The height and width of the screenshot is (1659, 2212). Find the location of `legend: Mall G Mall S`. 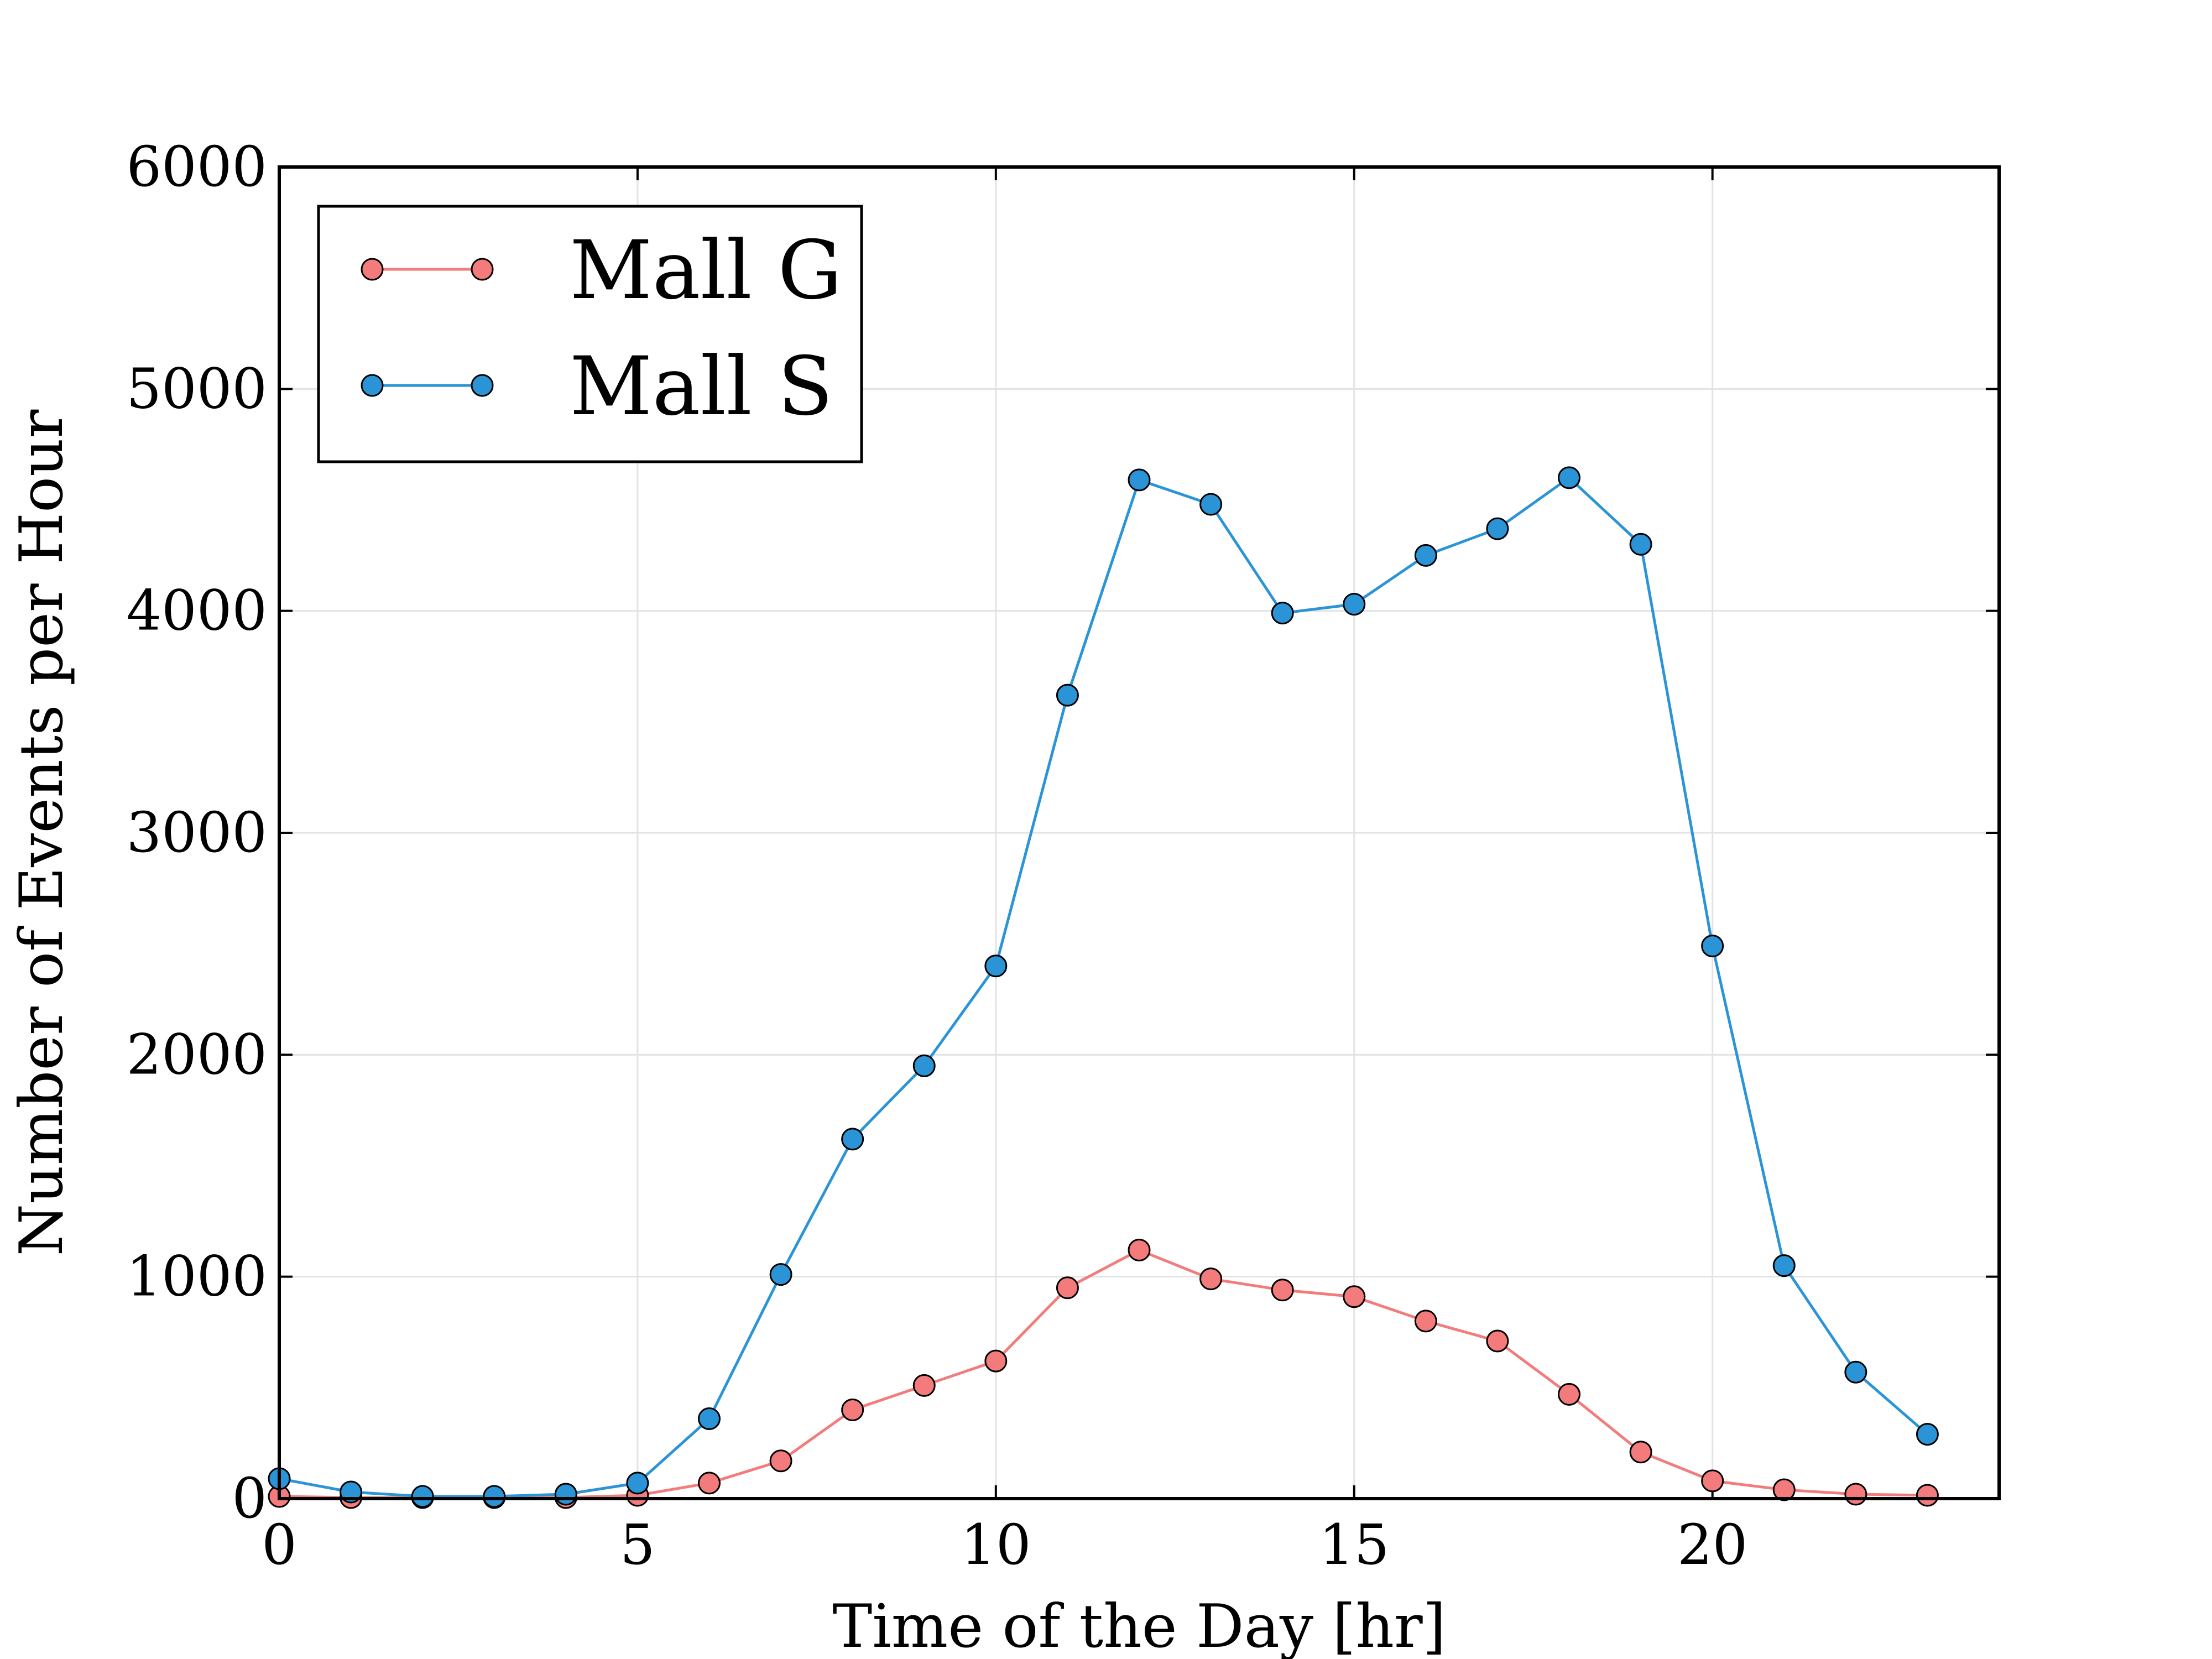

legend: Mall G Mall S is located at coordinates (590, 334).